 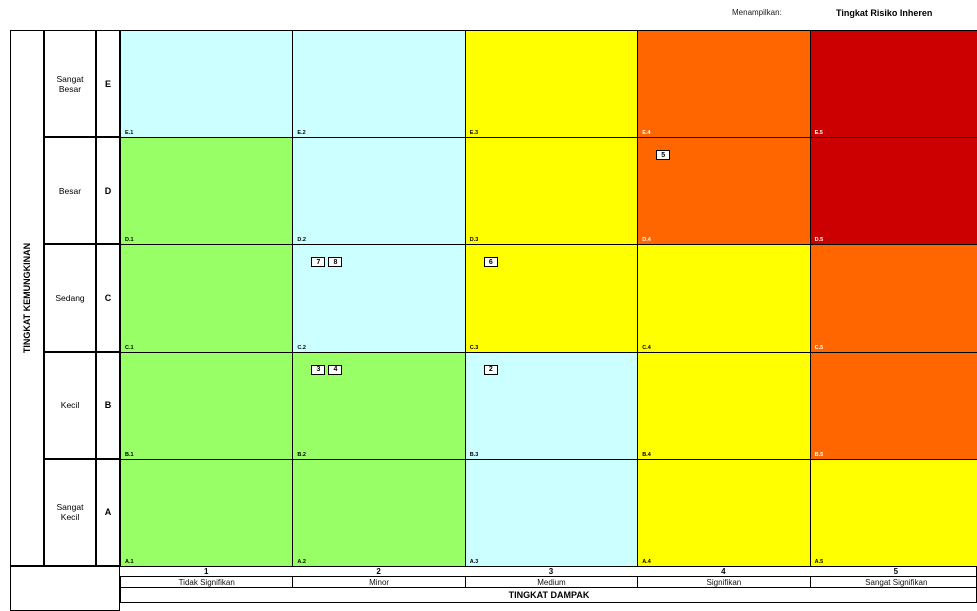 I want to click on column-number-5: 5, so click(x=896, y=571).